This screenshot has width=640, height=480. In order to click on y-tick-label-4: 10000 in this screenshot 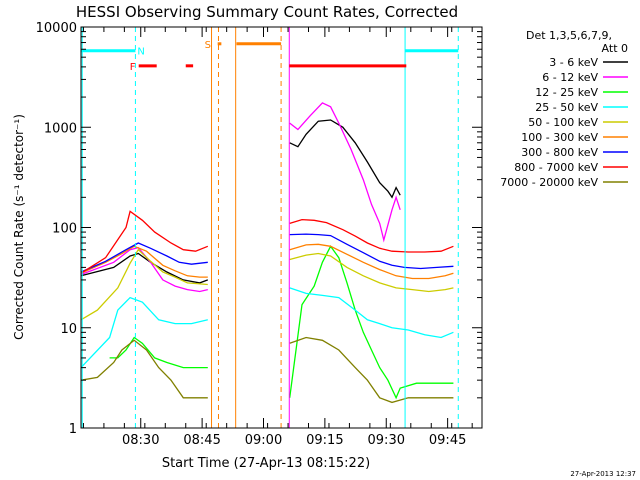, I will do `click(56, 28)`.